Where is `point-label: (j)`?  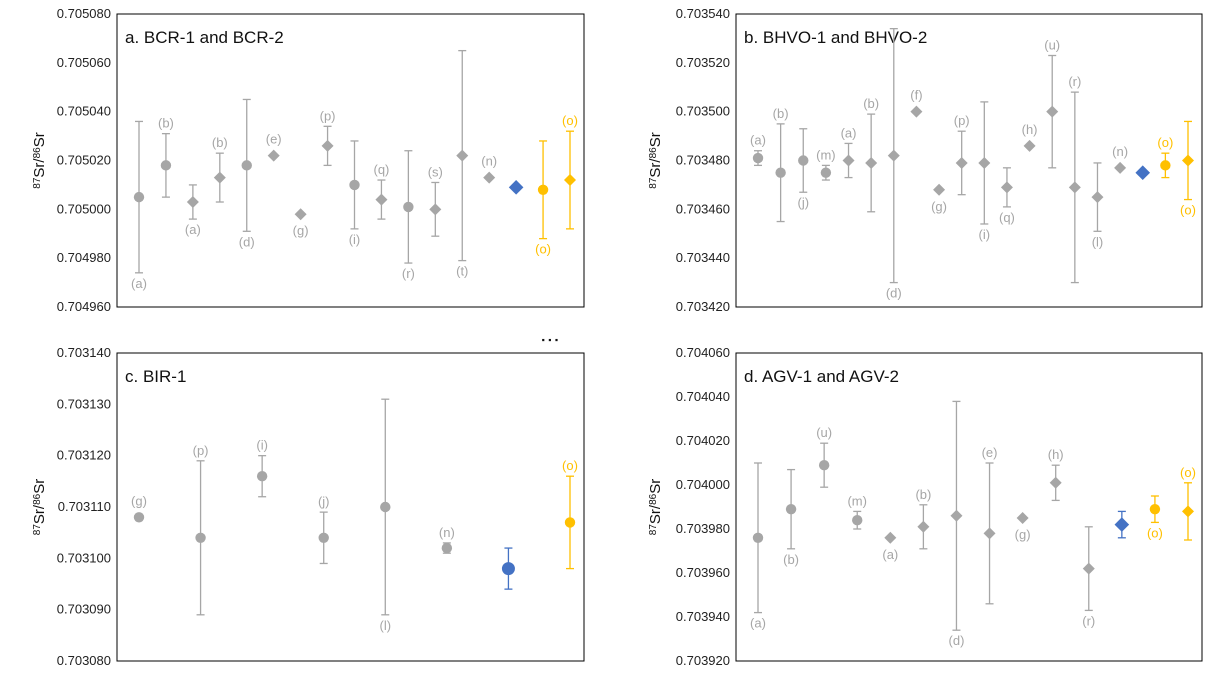 point-label: (j) is located at coordinates (324, 501).